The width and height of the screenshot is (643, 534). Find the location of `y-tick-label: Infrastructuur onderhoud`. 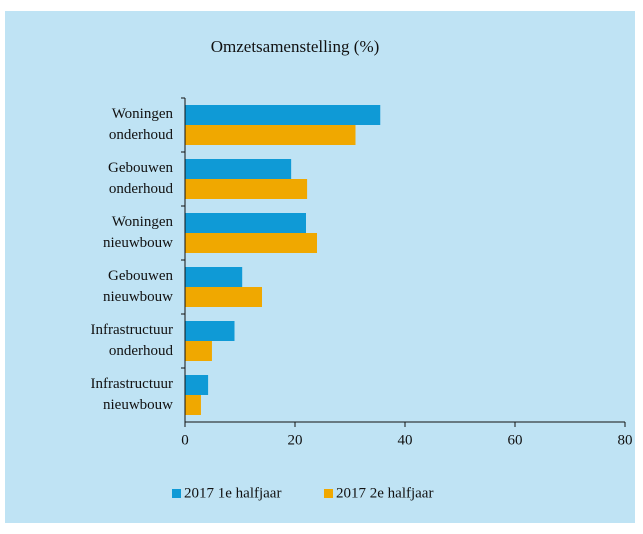

y-tick-label: Infrastructuur onderhoud is located at coordinates (131, 340).